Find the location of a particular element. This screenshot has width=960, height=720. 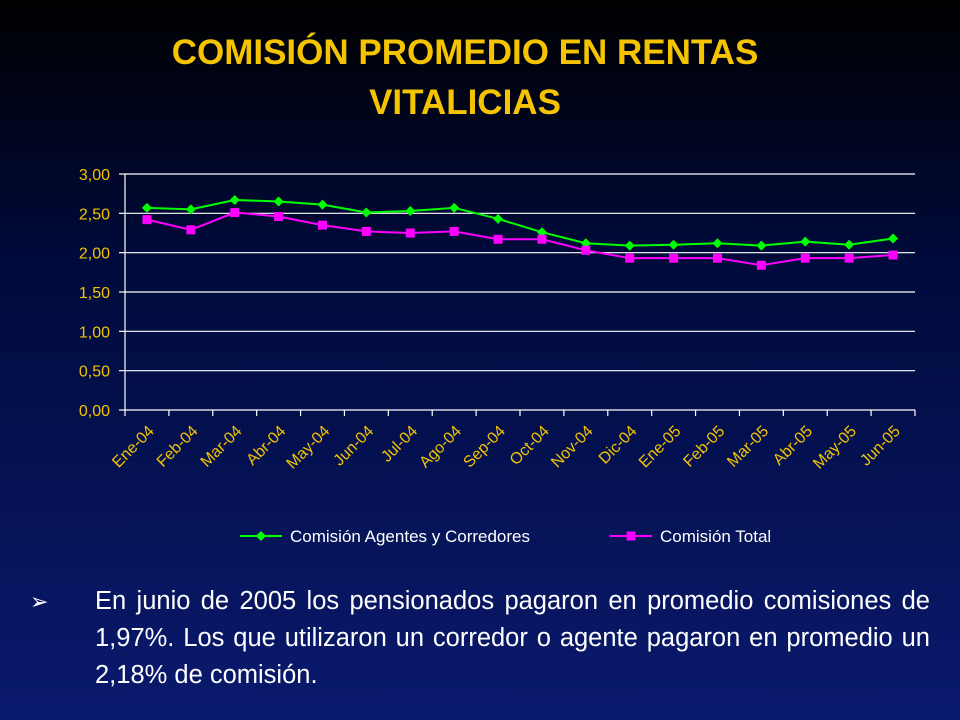

y-tick-label: 0,00 is located at coordinates (94, 411).